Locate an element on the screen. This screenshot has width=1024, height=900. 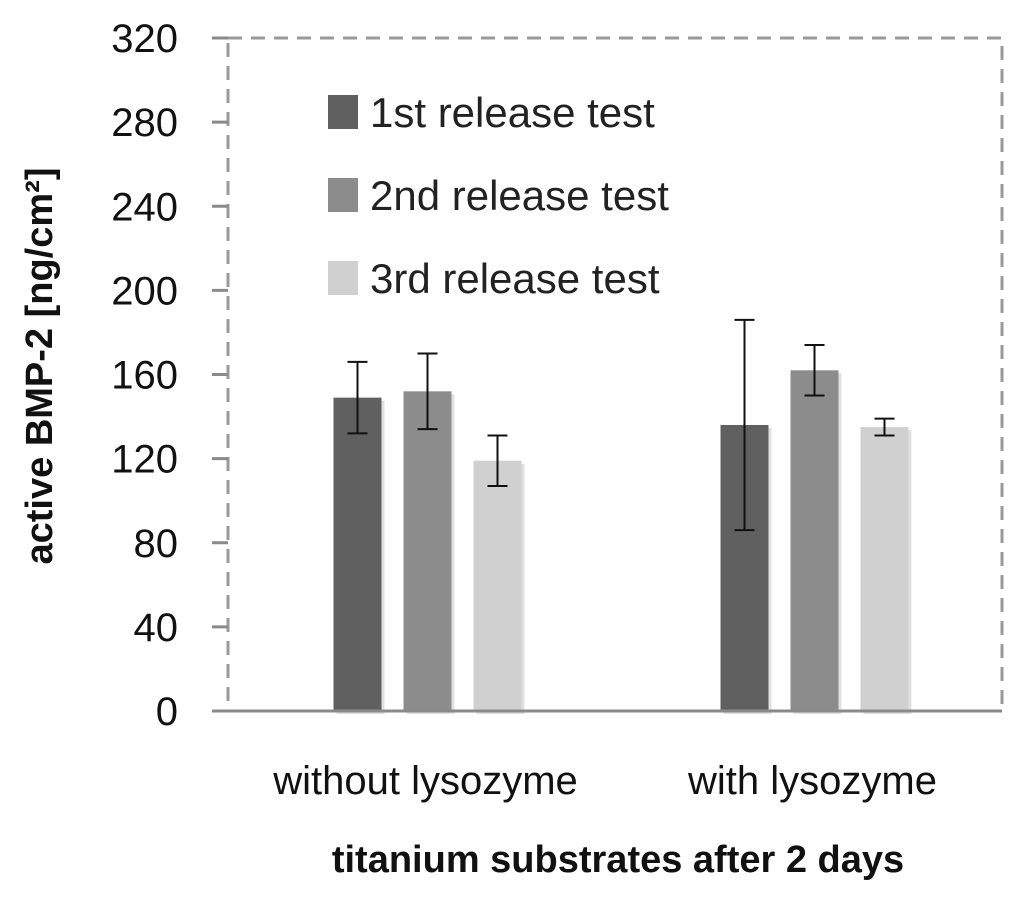
x-axis-title: titanium substrates after 2 days is located at coordinates (618, 860).